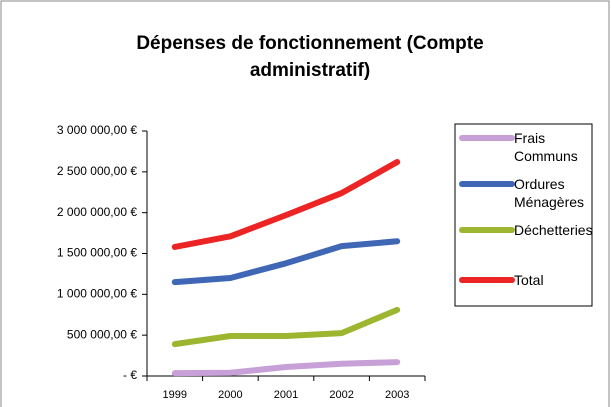 Image resolution: width=611 pixels, height=407 pixels. Describe the element at coordinates (175, 395) in the screenshot. I see `x-tick-label: 1999` at that location.